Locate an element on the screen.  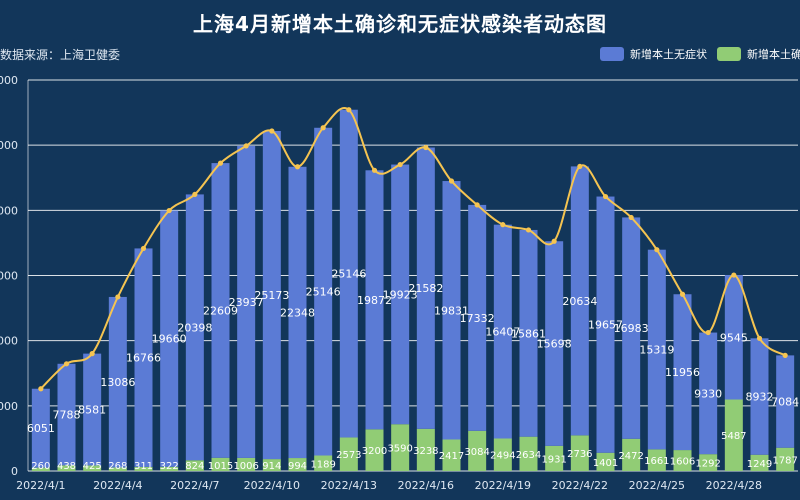
data-label-confirmed: 3200 is located at coordinates (374, 451).